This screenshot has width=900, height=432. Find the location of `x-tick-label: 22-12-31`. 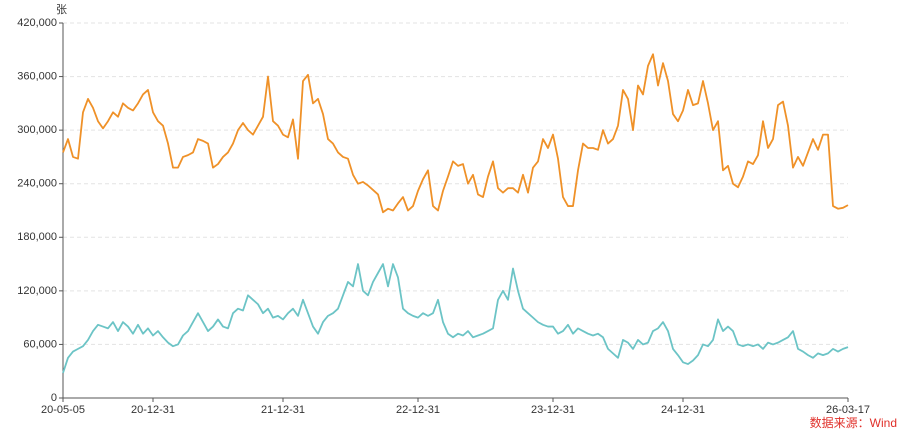

x-tick-label: 22-12-31 is located at coordinates (418, 410).